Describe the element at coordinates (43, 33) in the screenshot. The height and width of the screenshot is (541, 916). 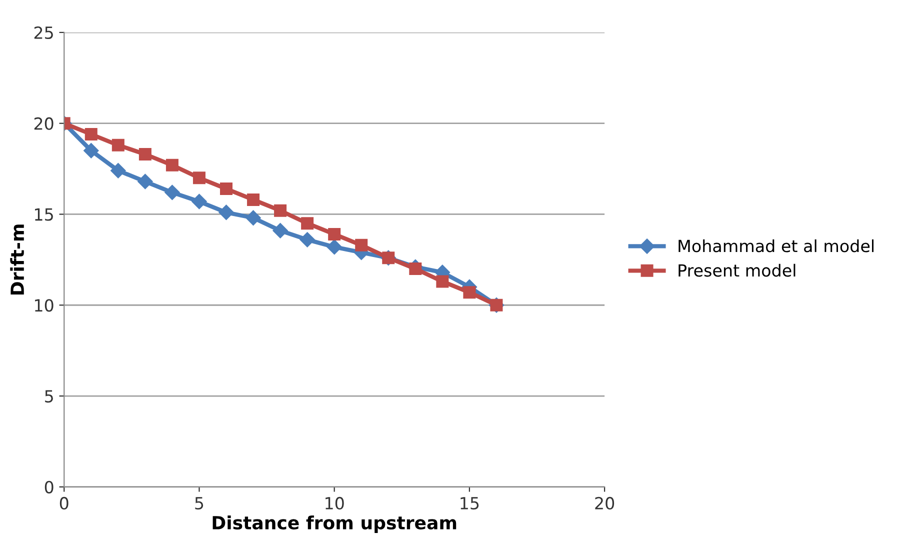
I see `y-tick-label: 25` at that location.